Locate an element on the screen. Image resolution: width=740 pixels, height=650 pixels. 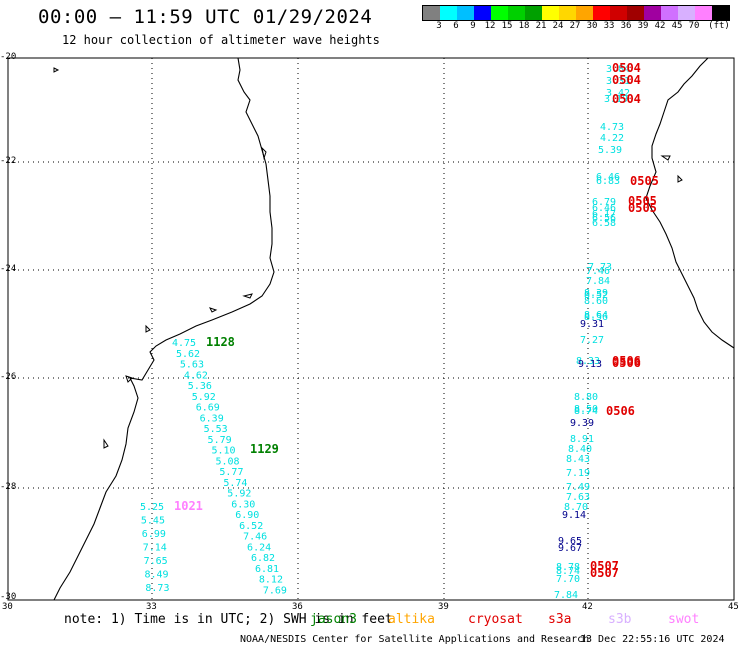
scale-label: 21 is located at coordinates (541, 26).